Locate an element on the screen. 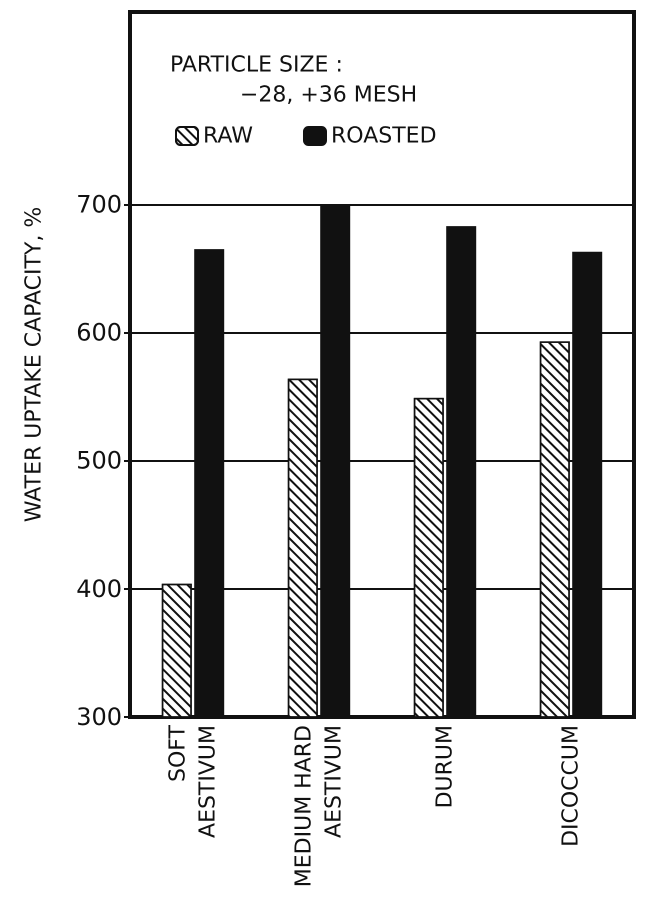 The image size is (648, 922). y-axis-title: WATER UPTAKE CAPACITY, % is located at coordinates (34, 364).